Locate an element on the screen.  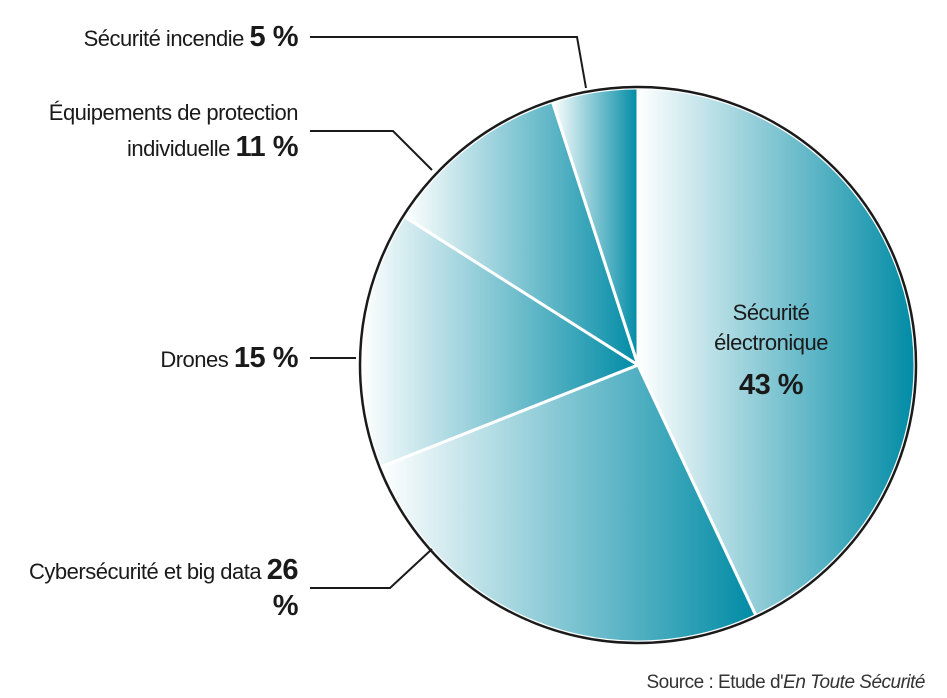
slice-name: Sécurité électronique is located at coordinates (771, 327).